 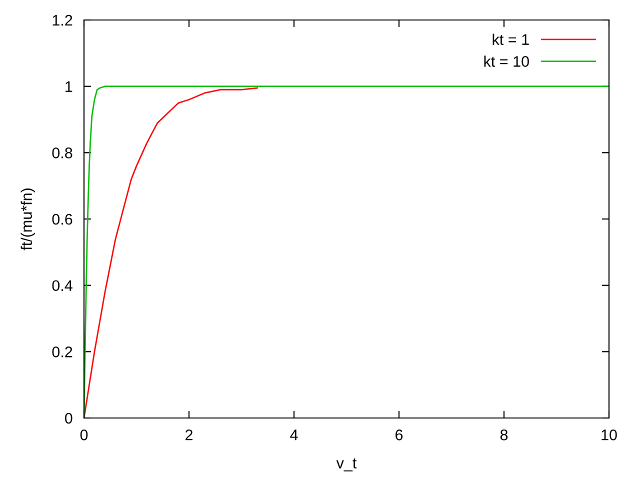 I want to click on y-tick-label: 0.4, so click(x=62, y=286).